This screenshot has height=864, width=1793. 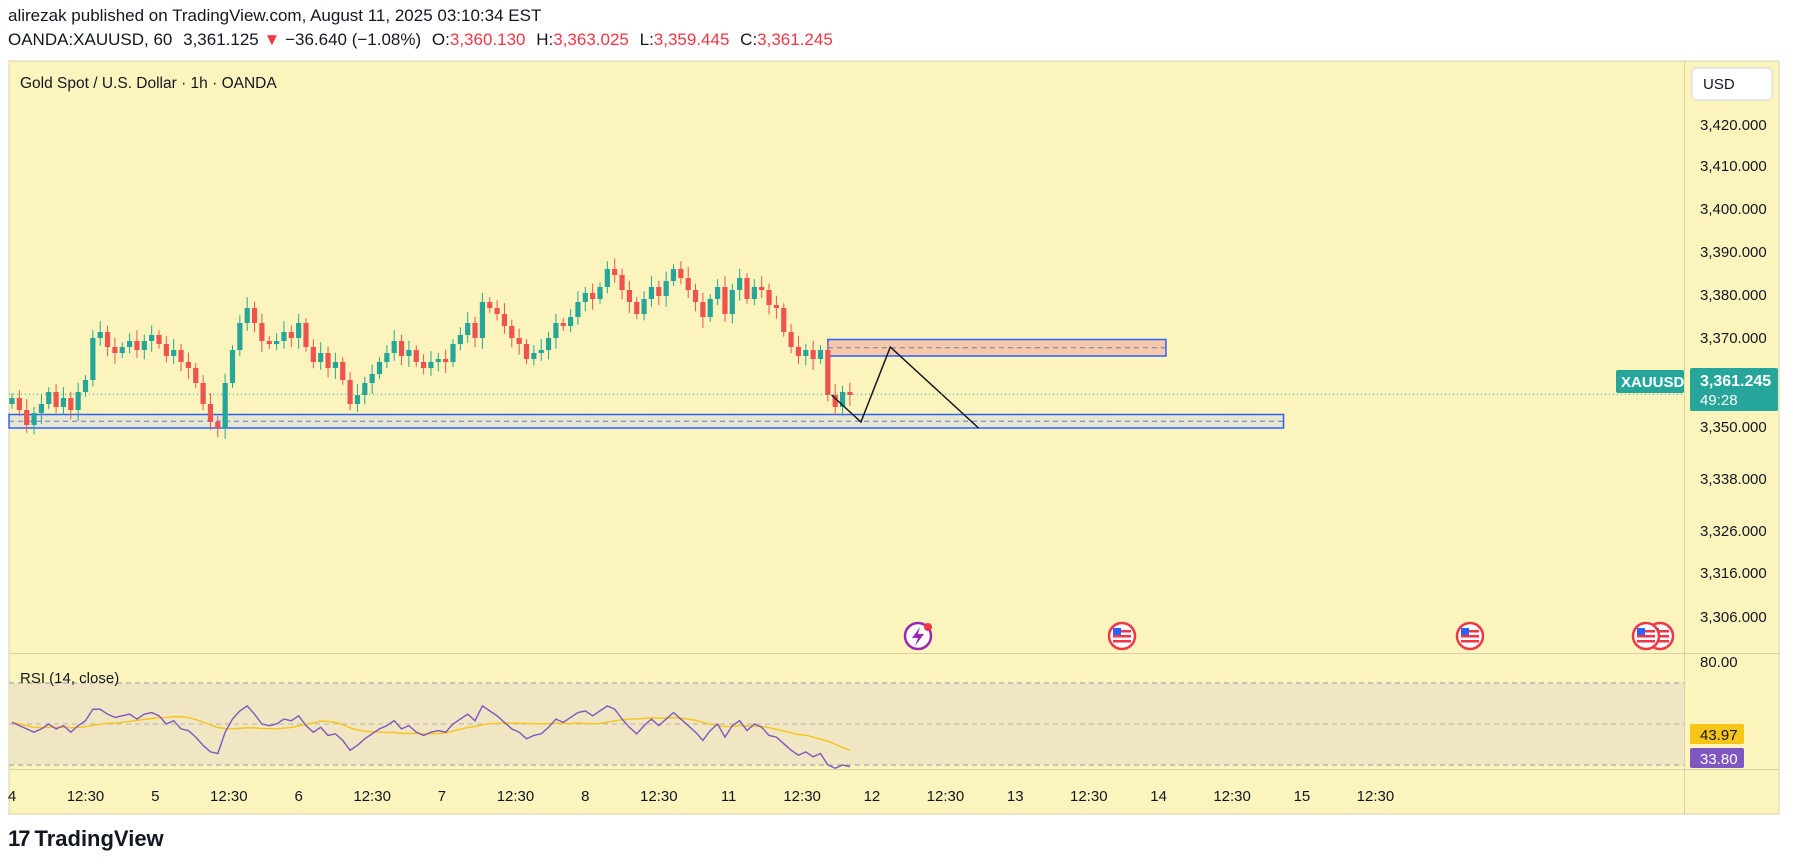 I want to click on rsi-line, so click(x=431, y=737).